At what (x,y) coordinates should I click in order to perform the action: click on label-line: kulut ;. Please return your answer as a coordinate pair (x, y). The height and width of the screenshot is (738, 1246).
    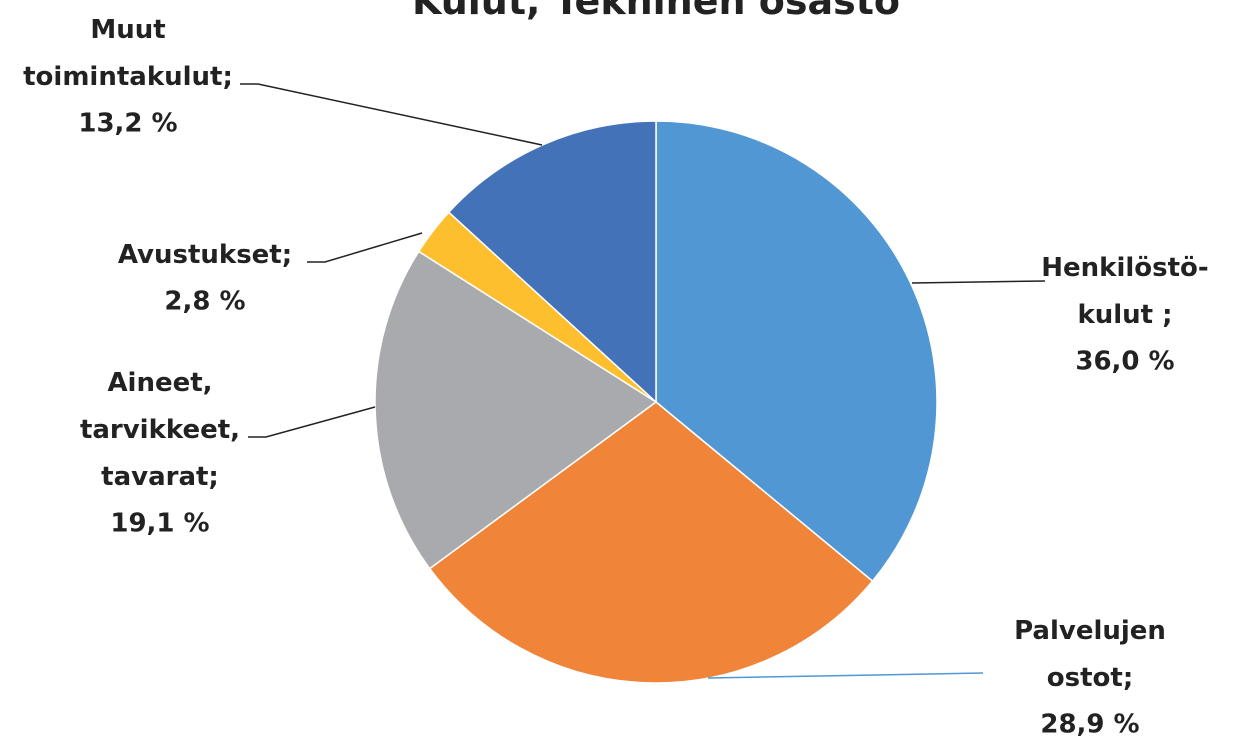
    Looking at the image, I should click on (1124, 315).